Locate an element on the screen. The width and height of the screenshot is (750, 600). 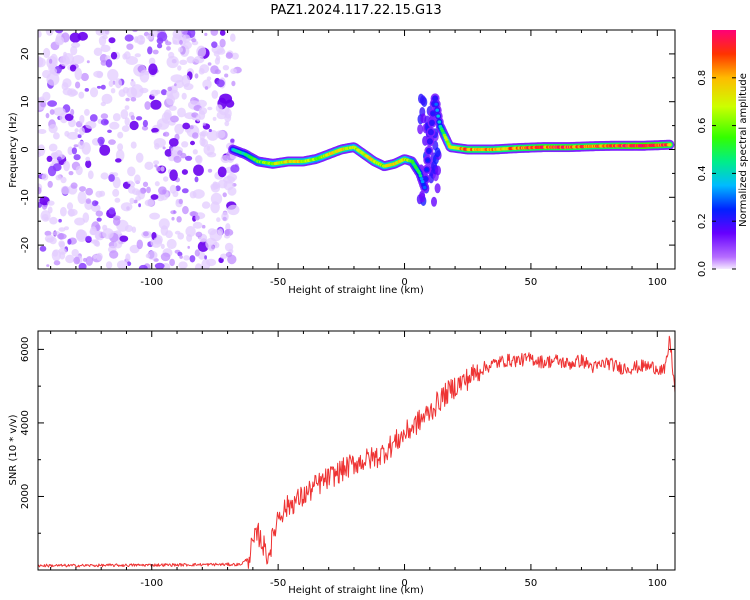
figure-title: PAZ1.2024.117.22.15.G13 is located at coordinates (355, 10).